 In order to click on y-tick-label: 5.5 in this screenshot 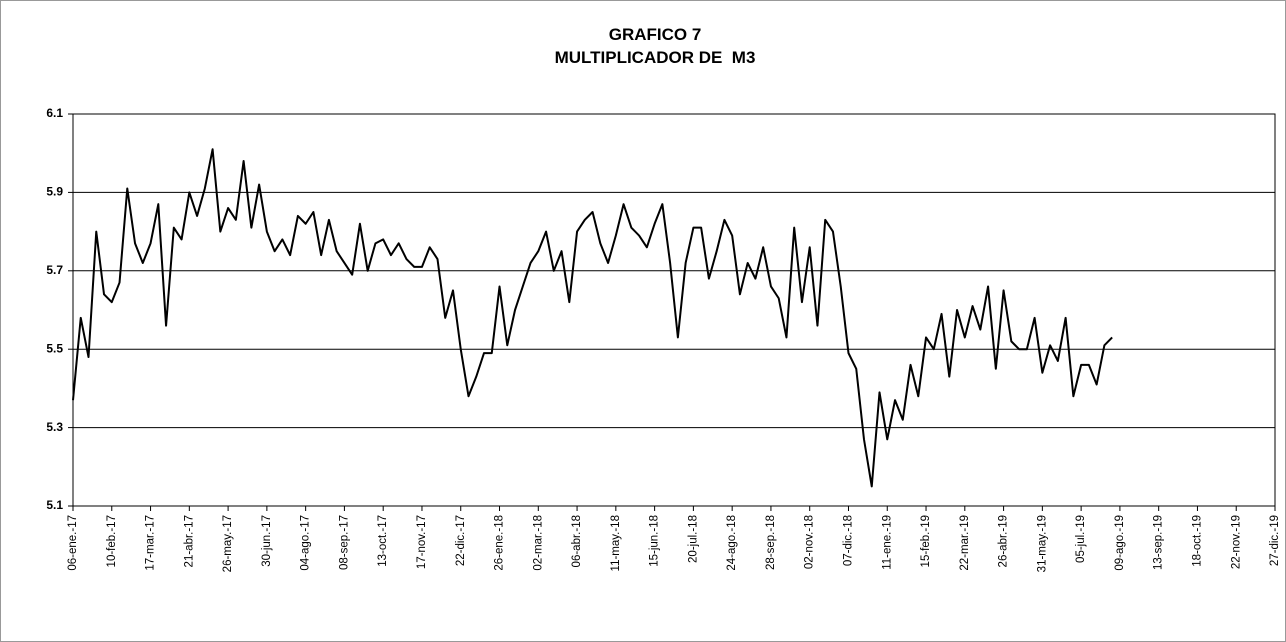, I will do `click(54, 348)`.